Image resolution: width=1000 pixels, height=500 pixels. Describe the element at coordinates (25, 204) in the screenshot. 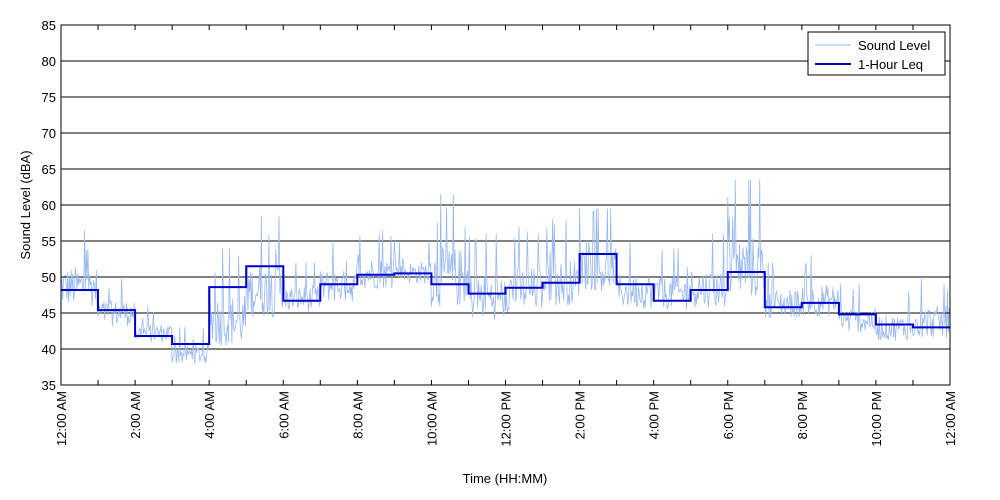

I see `y-axis-label: Sound Level (dBA)` at that location.